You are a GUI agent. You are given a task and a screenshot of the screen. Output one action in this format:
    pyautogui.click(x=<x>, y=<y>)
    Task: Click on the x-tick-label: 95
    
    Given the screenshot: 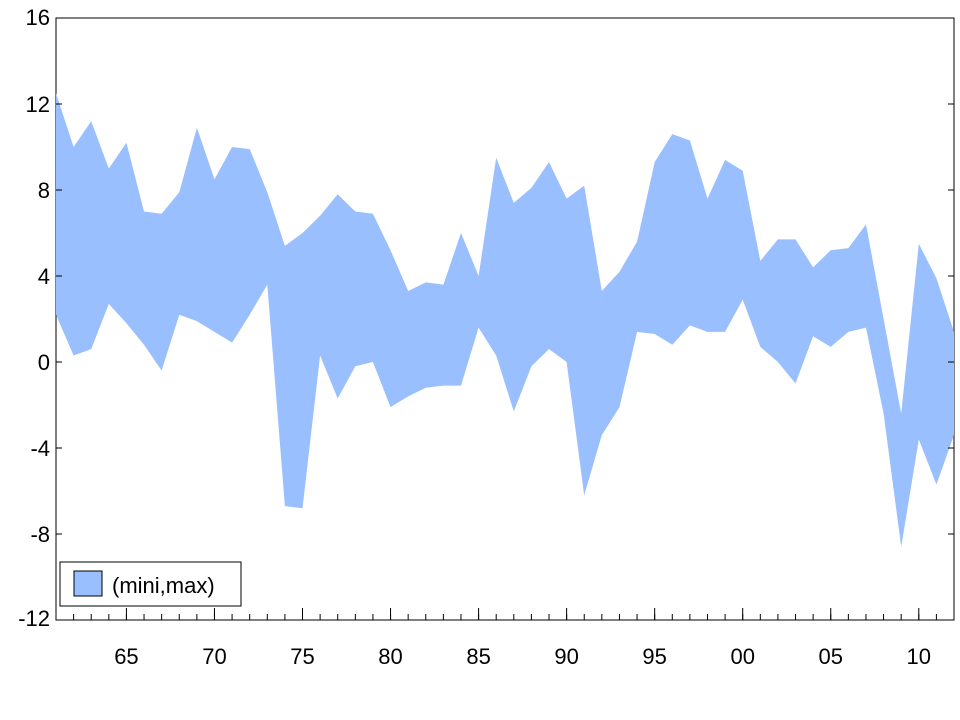 What is the action you would take?
    pyautogui.click(x=654, y=656)
    